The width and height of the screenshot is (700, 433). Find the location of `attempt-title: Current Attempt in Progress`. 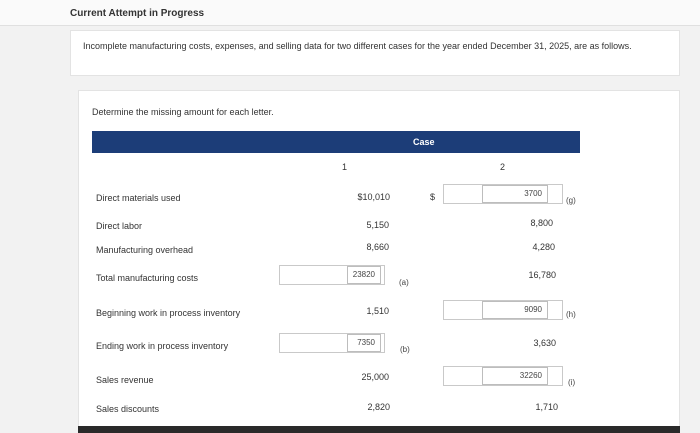

attempt-title: Current Attempt in Progress is located at coordinates (137, 13).